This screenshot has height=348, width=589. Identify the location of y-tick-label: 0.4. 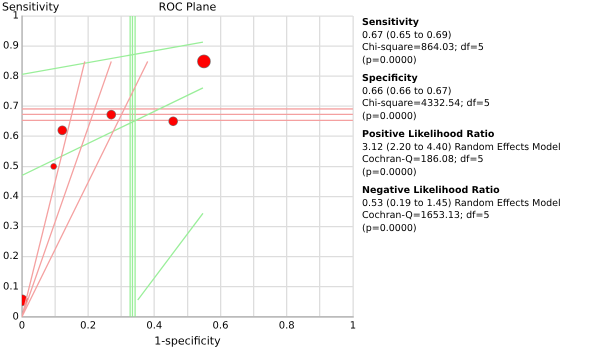
(10, 196).